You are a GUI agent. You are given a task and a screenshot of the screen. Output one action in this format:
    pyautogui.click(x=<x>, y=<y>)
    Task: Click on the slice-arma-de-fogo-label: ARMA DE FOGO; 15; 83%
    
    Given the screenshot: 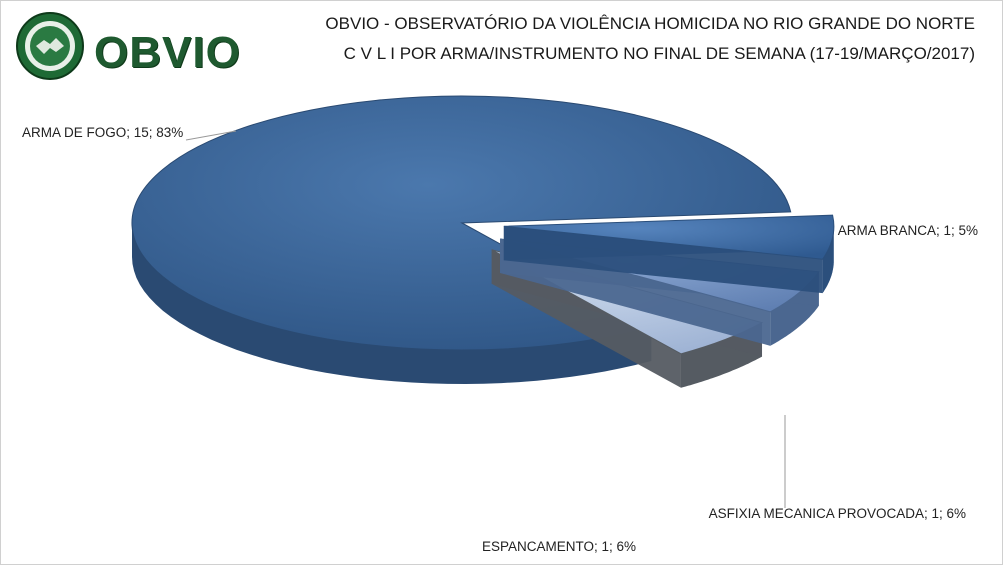 What is the action you would take?
    pyautogui.click(x=102, y=132)
    